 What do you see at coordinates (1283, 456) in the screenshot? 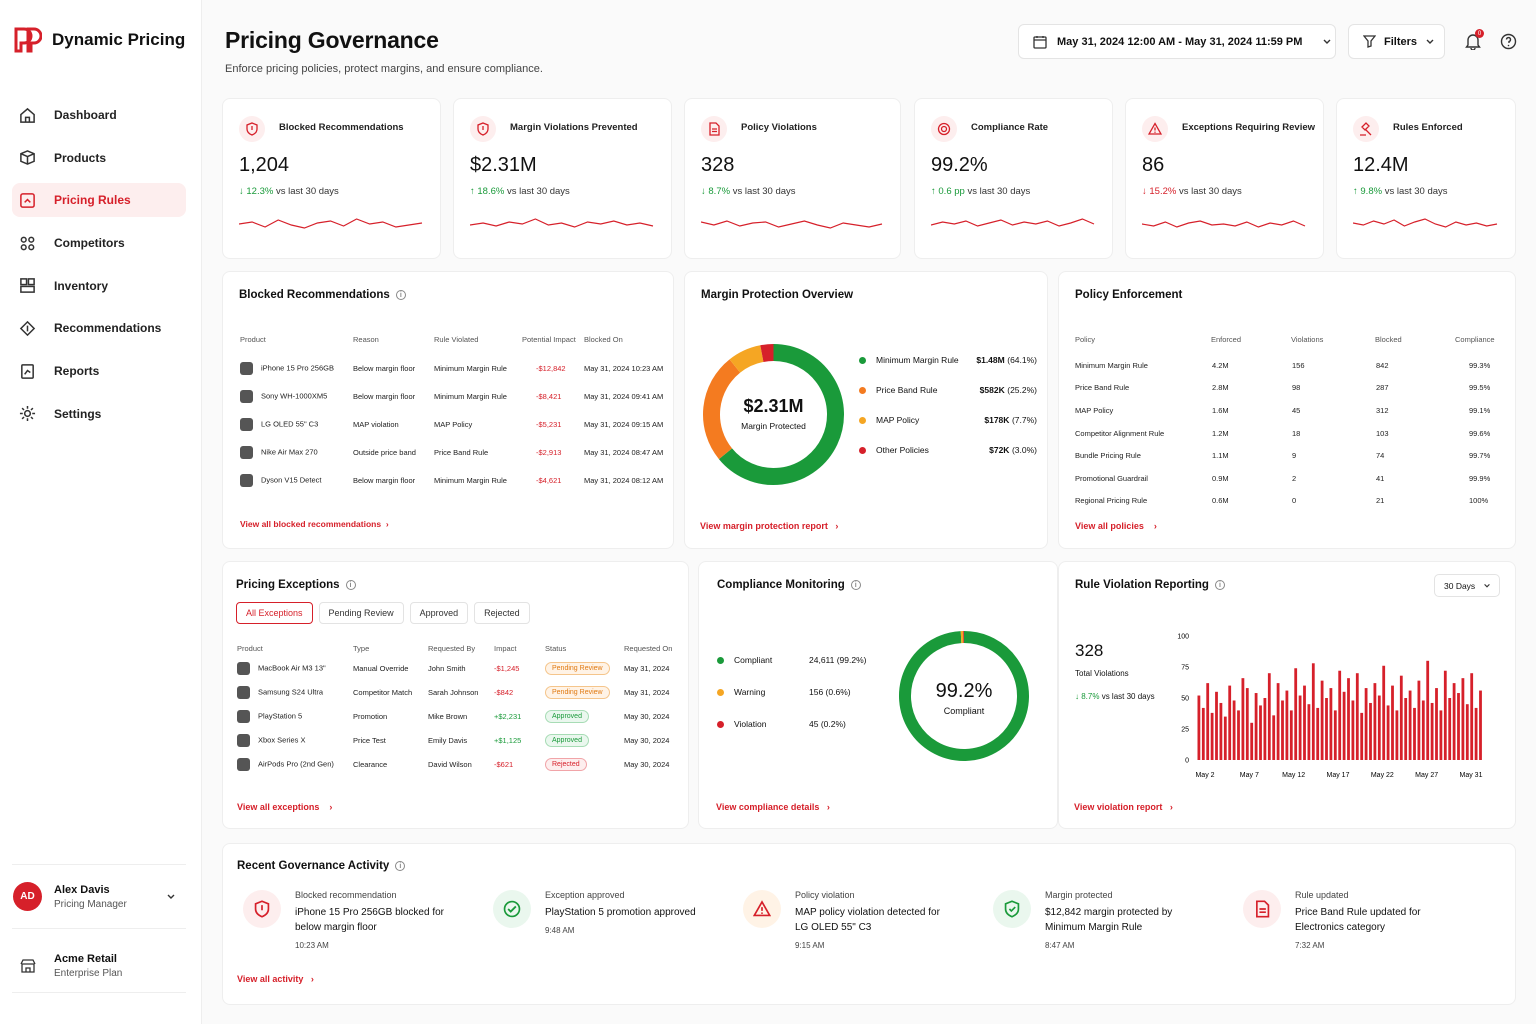
I see `table-row: Bundle Pricing Rule 1.1M 9 74 99.7%` at bounding box center [1283, 456].